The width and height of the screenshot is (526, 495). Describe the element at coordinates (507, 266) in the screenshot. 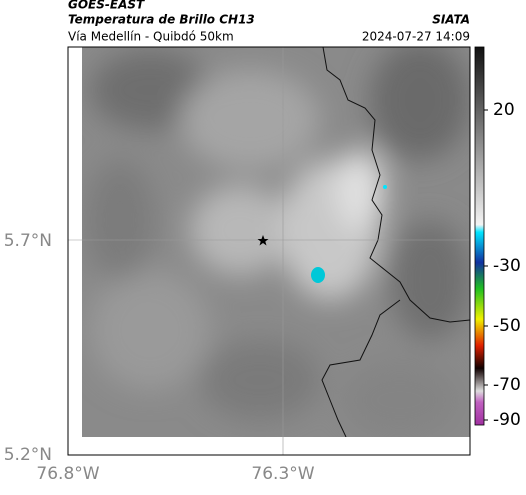

I see `colorbar-tick-label: -30` at that location.